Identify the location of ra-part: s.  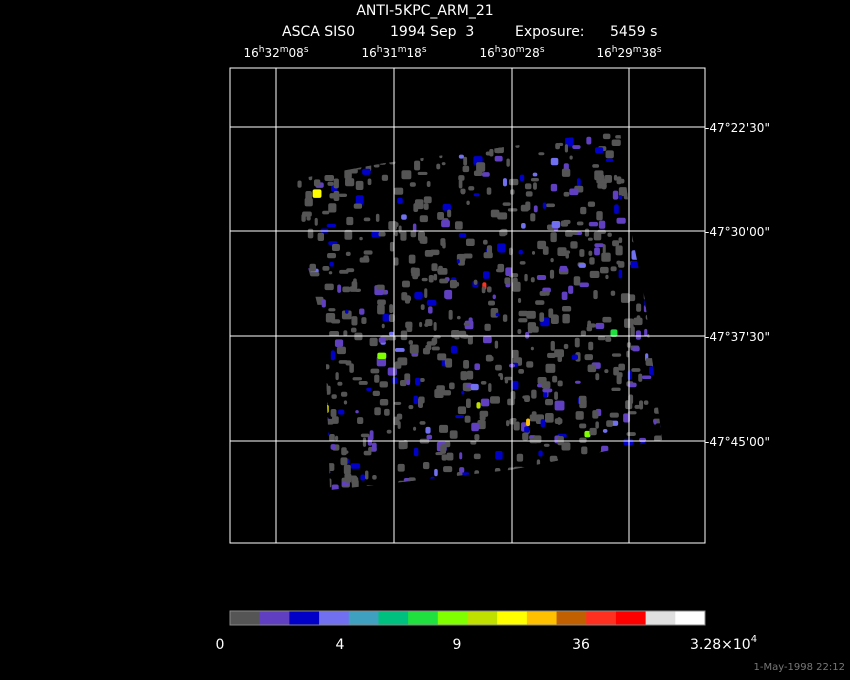
(424, 50).